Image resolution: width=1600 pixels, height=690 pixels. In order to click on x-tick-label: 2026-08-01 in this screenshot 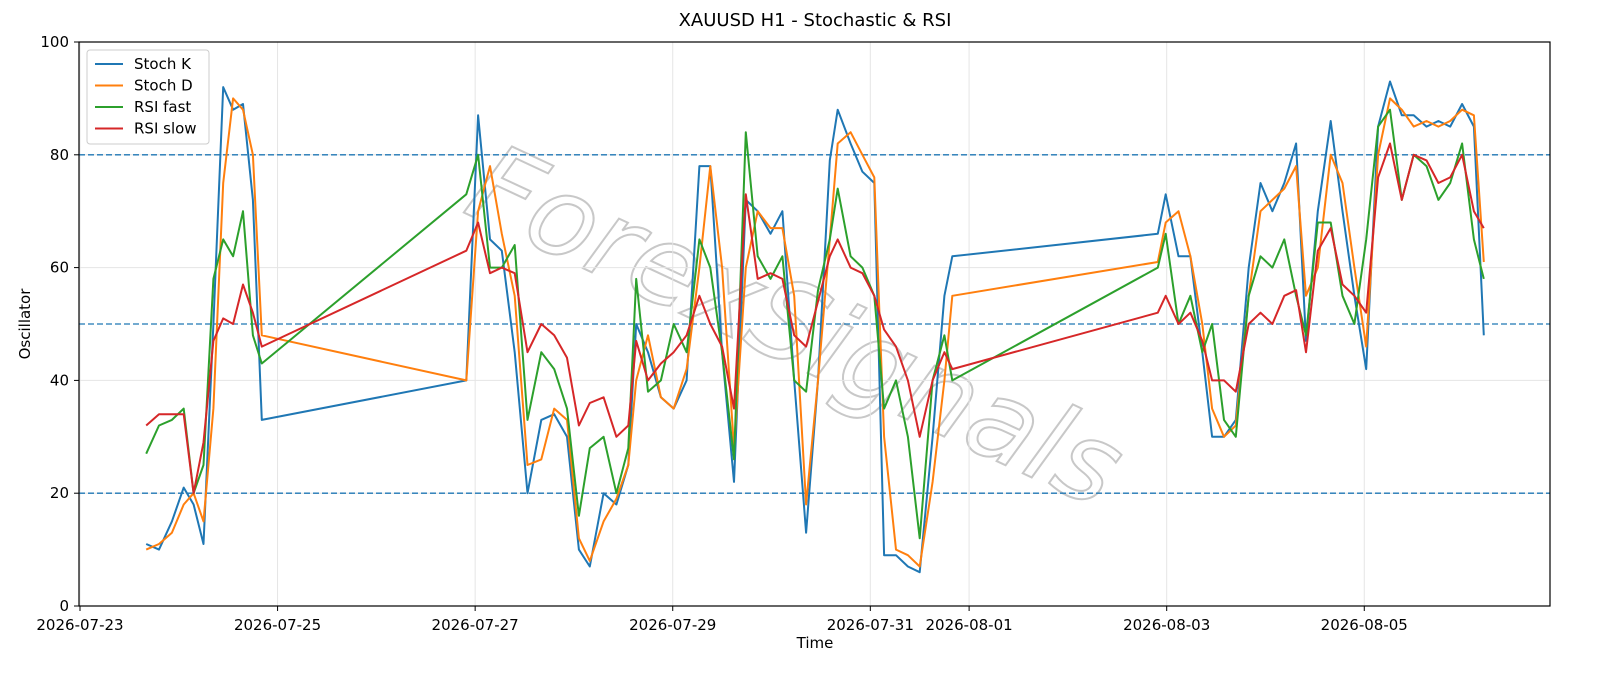, I will do `click(969, 625)`.